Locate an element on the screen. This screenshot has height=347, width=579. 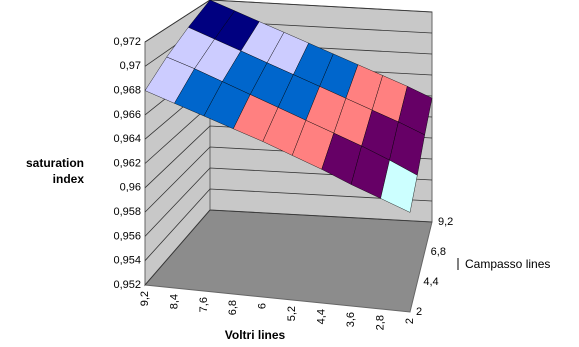
x-tick-label: 5,2 is located at coordinates (292, 313).